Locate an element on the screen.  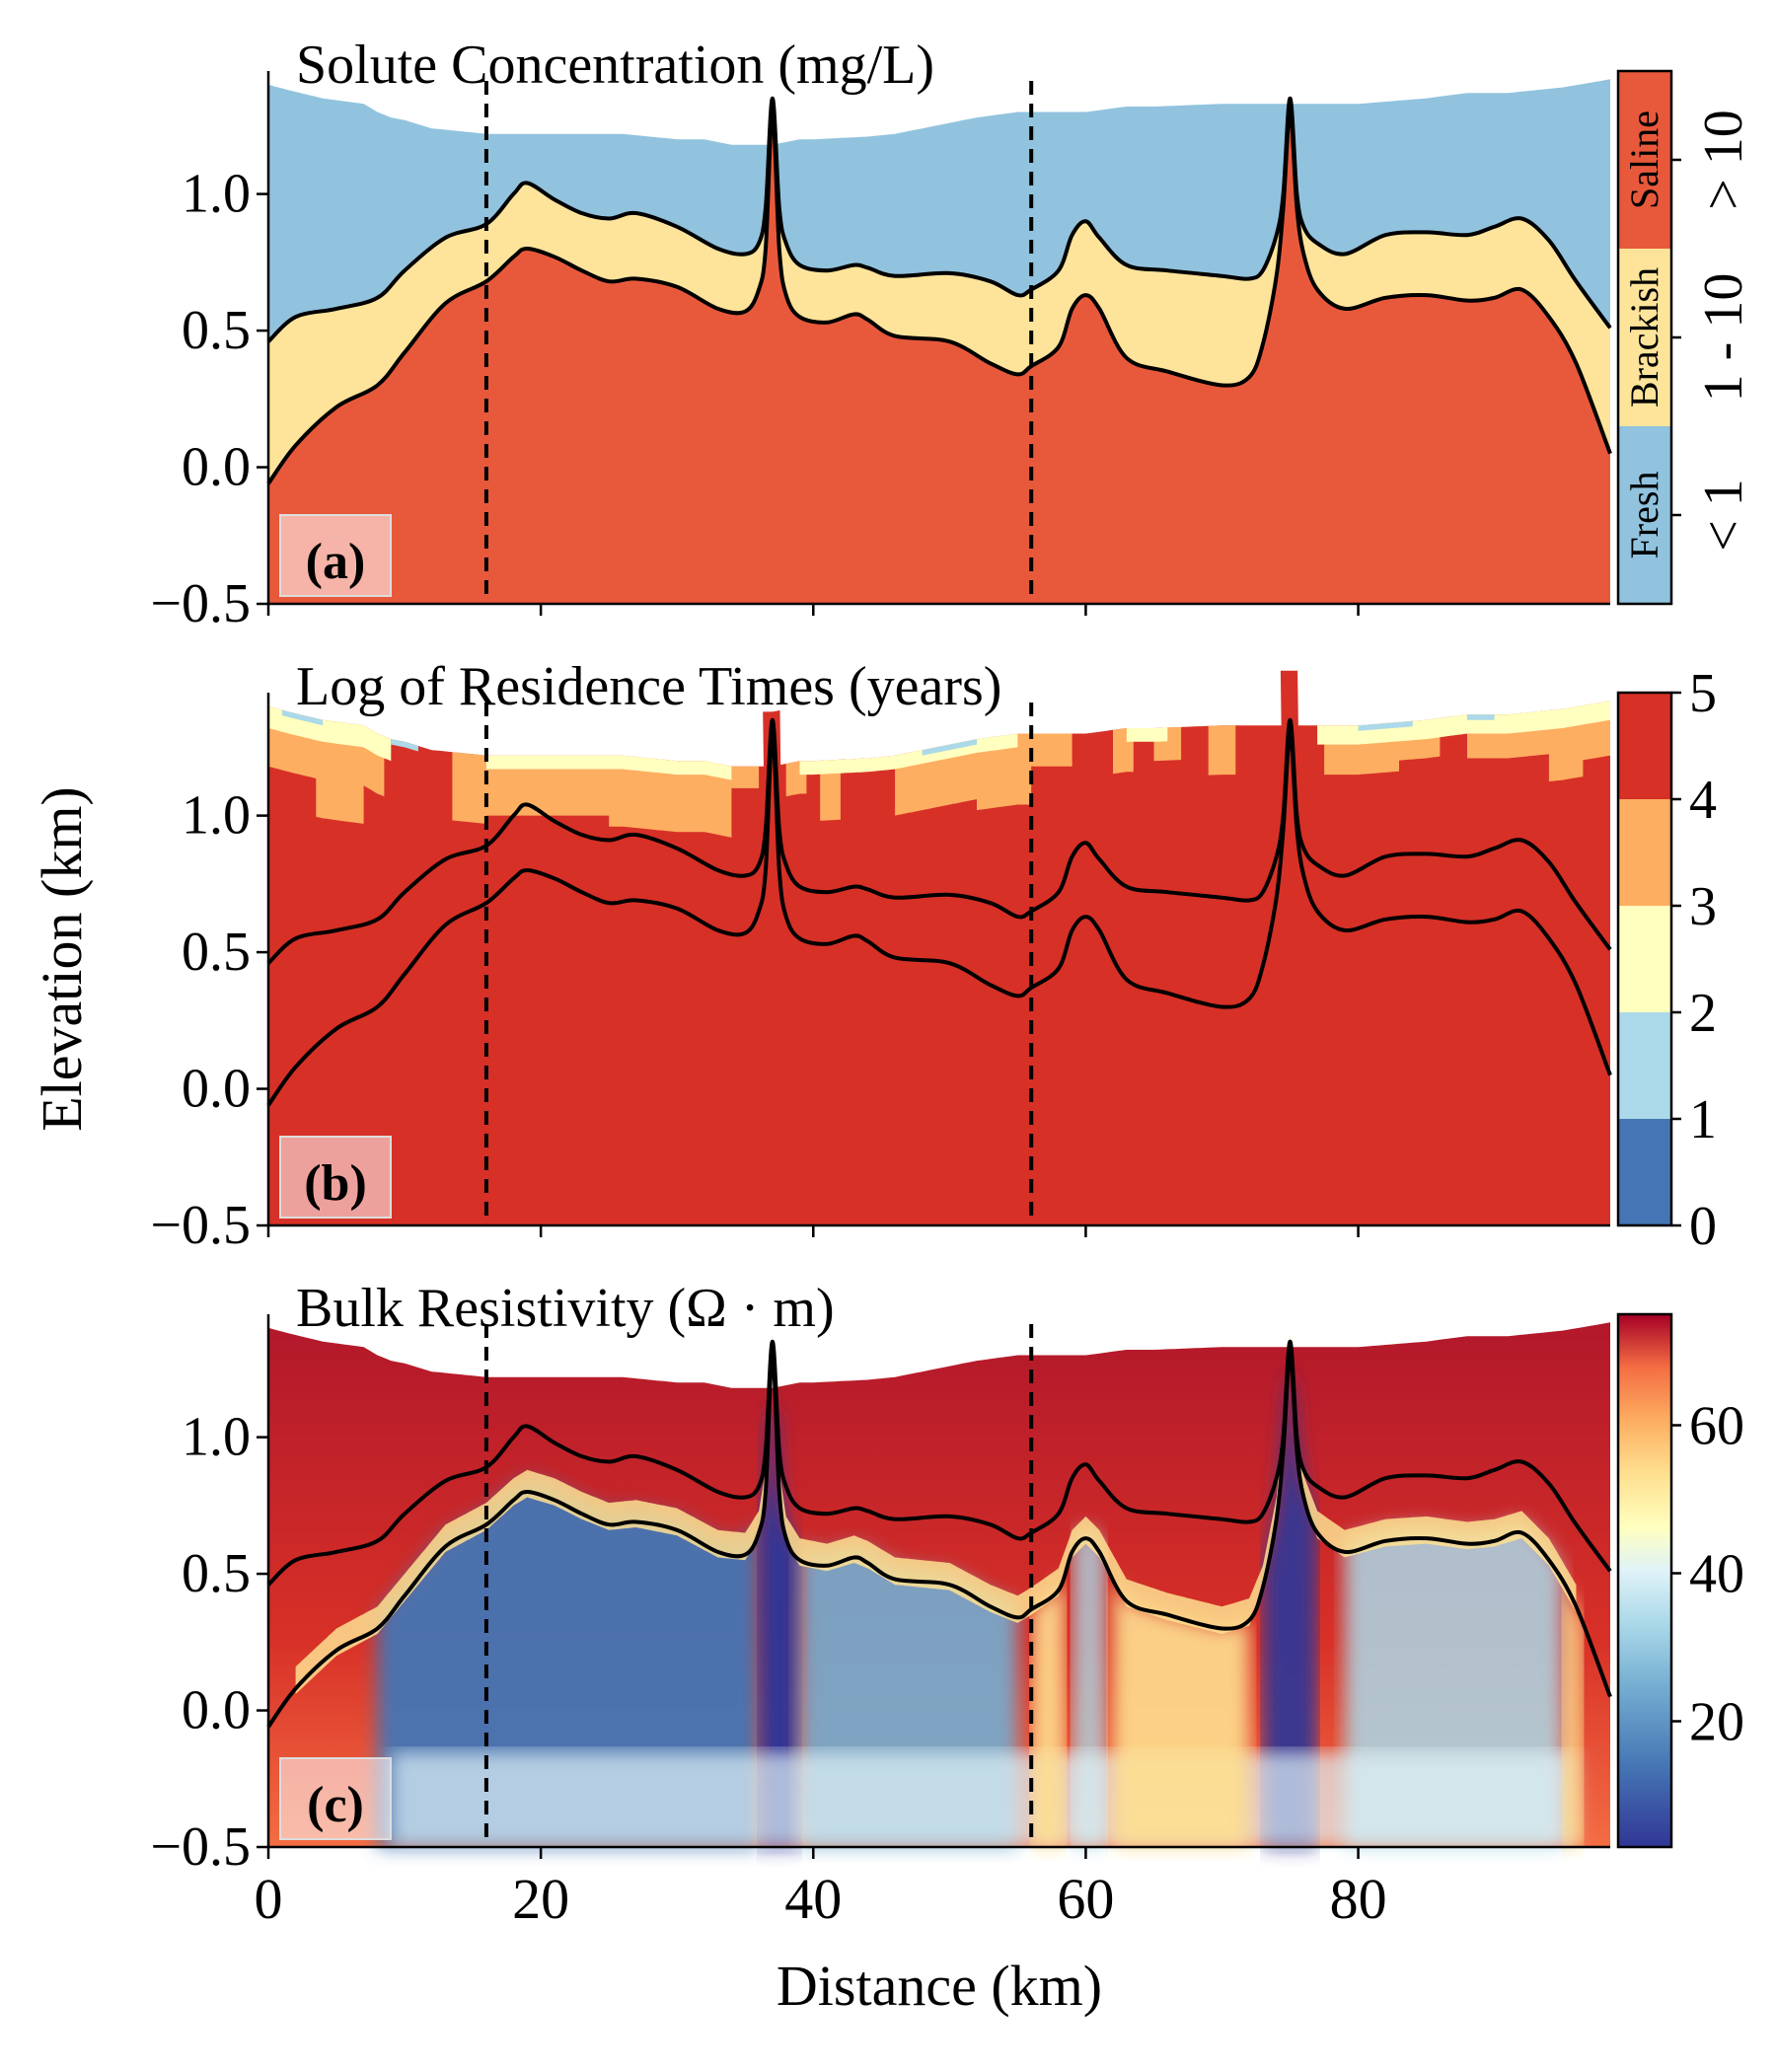
colorbar-tick-label: 20 is located at coordinates (1717, 1722).